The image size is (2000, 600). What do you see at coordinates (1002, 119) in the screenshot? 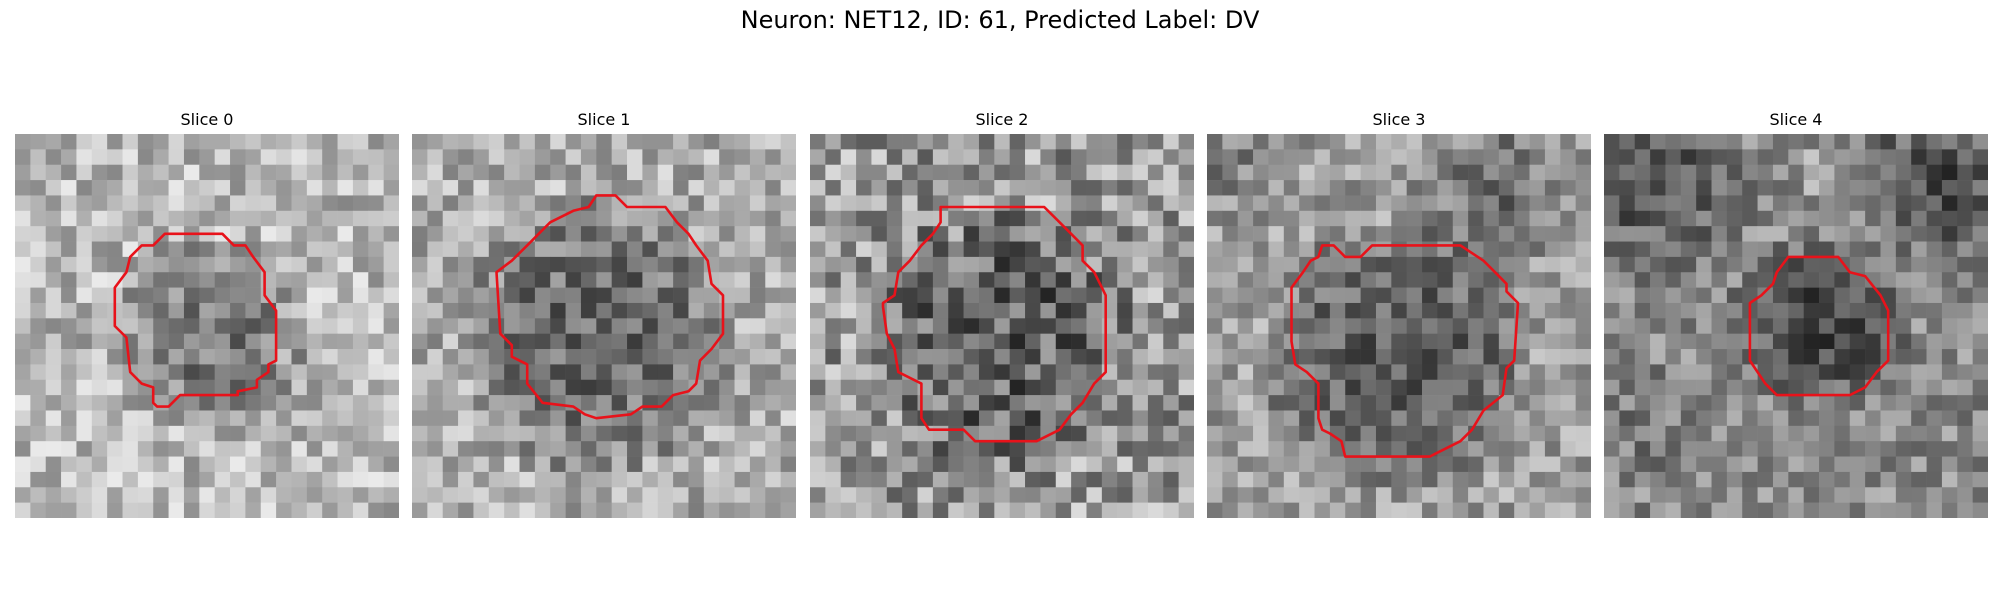
I see `slice-title: Slice 2` at bounding box center [1002, 119].